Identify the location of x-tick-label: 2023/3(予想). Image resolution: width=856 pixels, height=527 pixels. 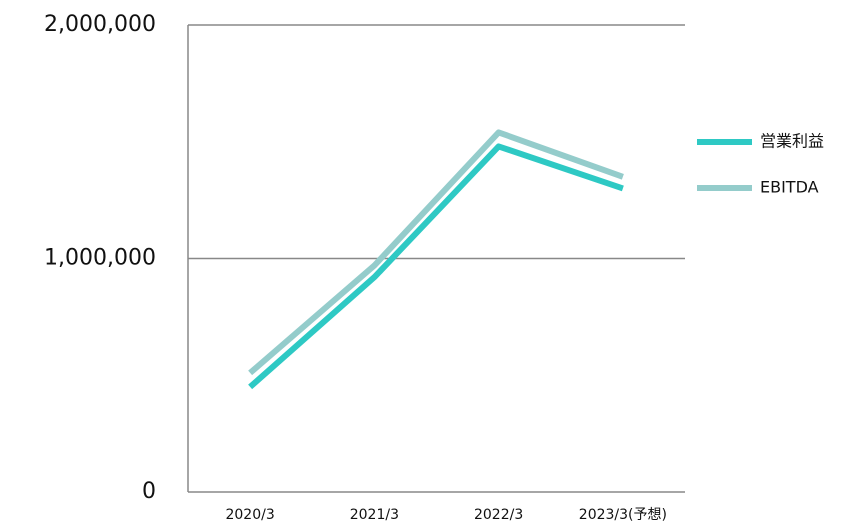
(623, 515).